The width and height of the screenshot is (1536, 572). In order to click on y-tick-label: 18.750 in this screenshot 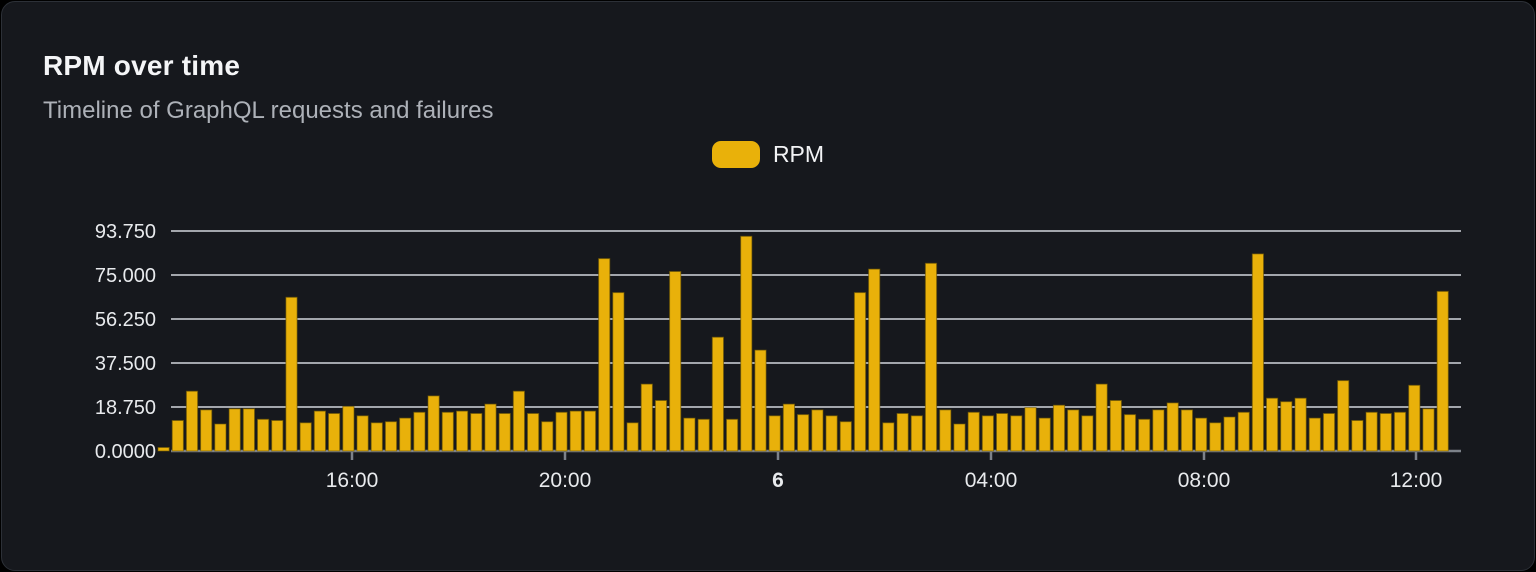, I will do `click(125, 408)`.